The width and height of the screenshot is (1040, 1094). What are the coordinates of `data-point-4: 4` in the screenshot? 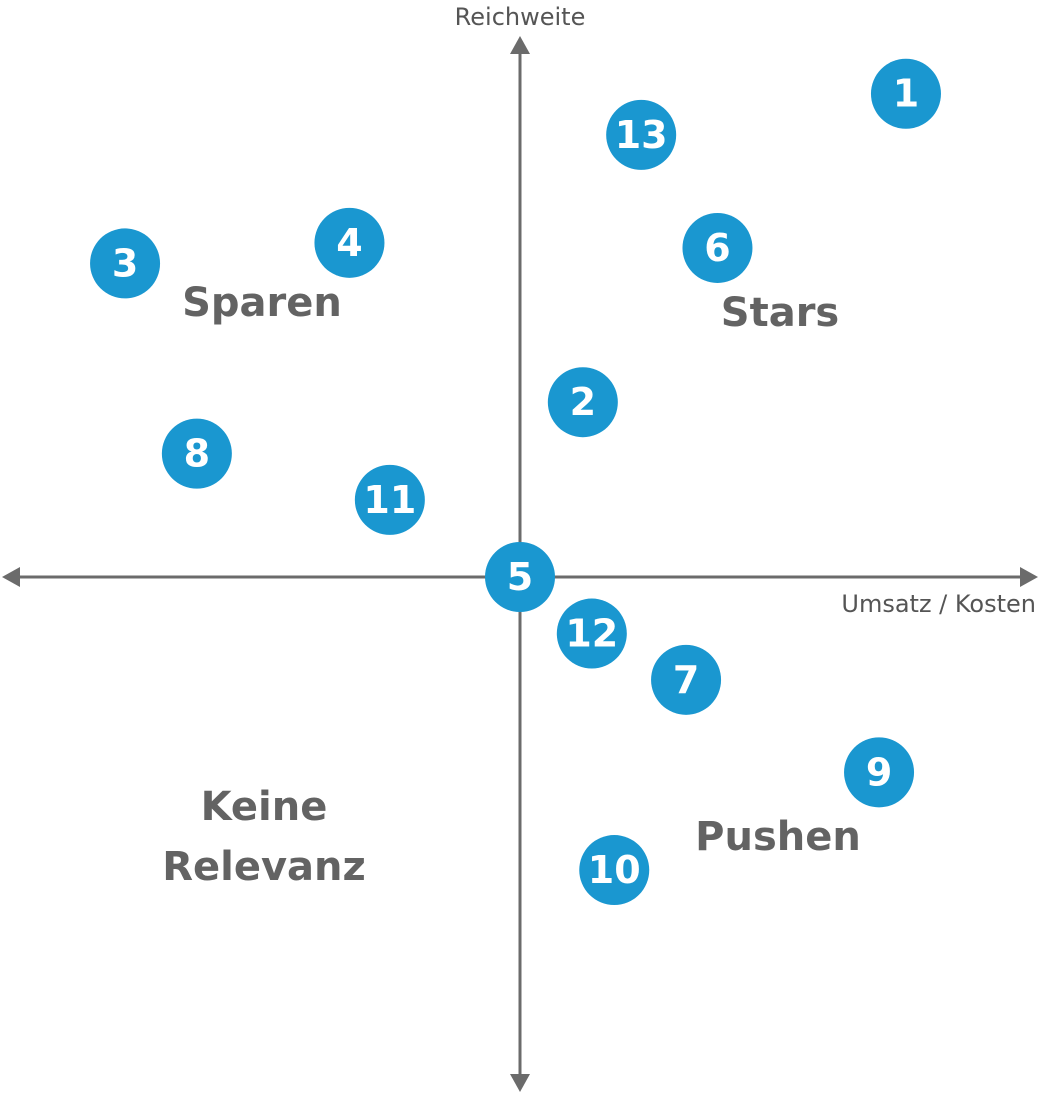 It's located at (349, 242).